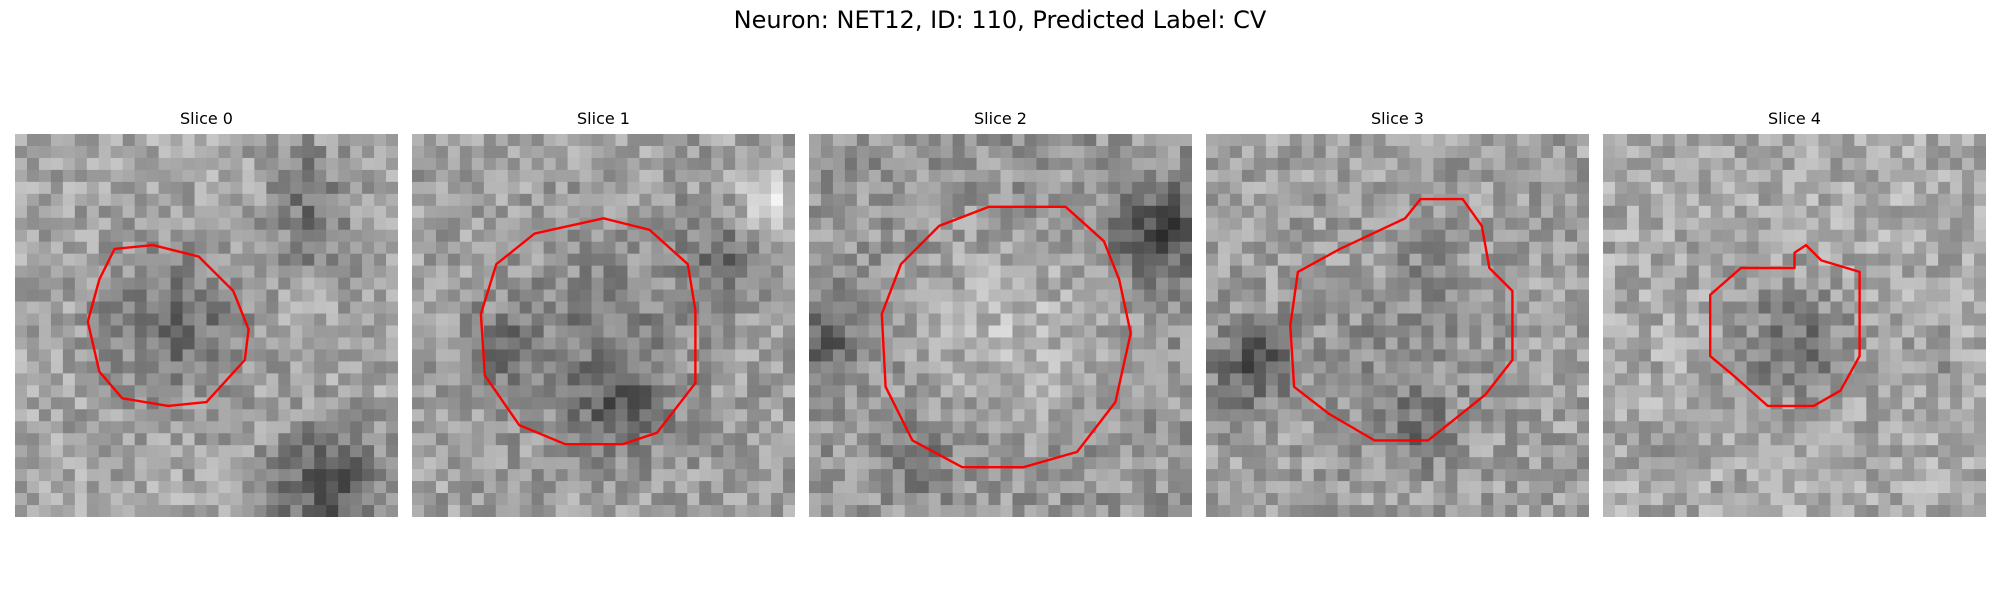  What do you see at coordinates (1000, 118) in the screenshot?
I see `slice-title-2: Slice 2` at bounding box center [1000, 118].